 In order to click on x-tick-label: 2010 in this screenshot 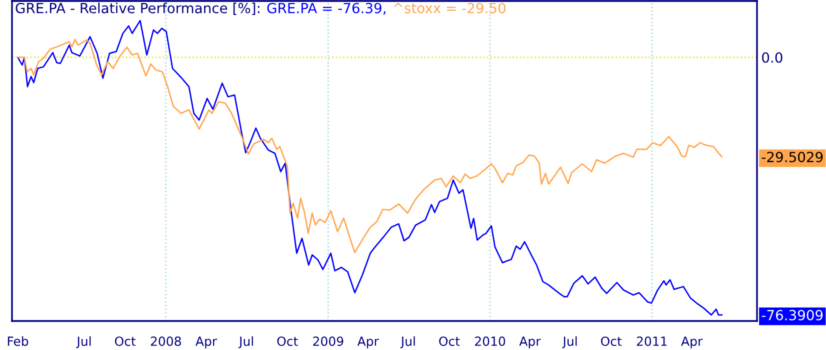, I will do `click(490, 341)`.